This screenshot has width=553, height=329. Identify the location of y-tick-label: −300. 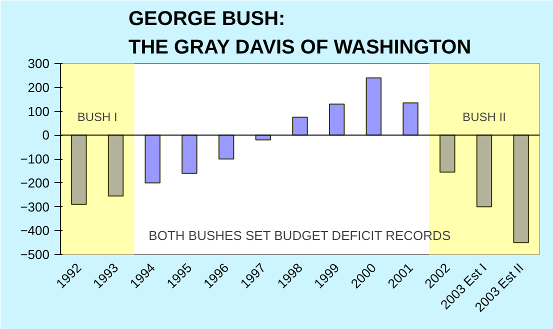
(35, 206).